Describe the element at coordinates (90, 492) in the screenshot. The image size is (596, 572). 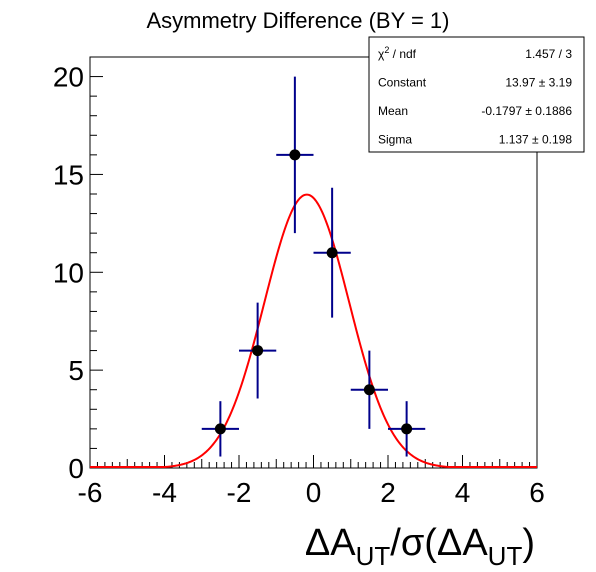
I see `x-tick-label: -6` at that location.